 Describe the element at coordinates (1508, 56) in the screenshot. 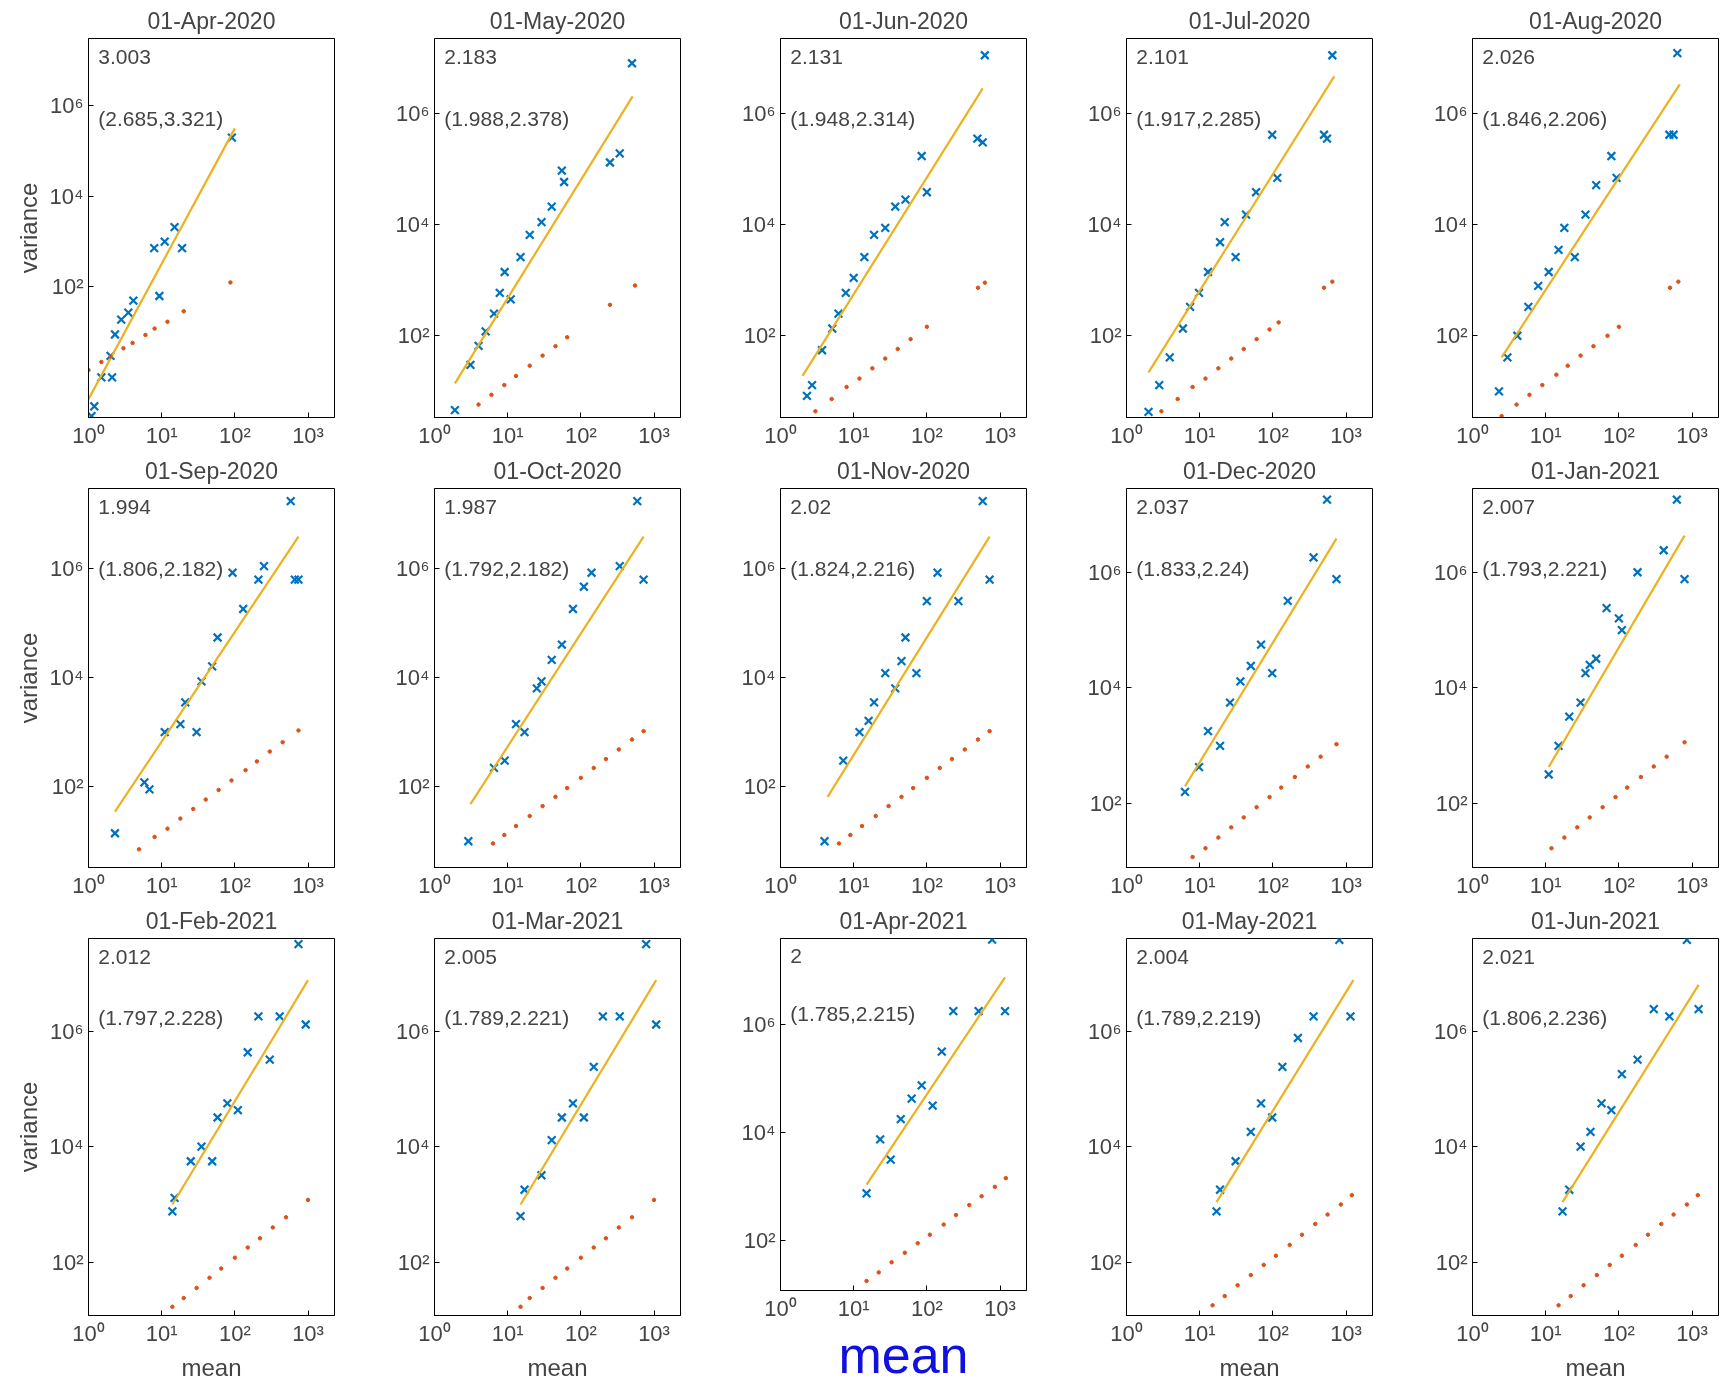

I see `annotation: 2.026` at that location.